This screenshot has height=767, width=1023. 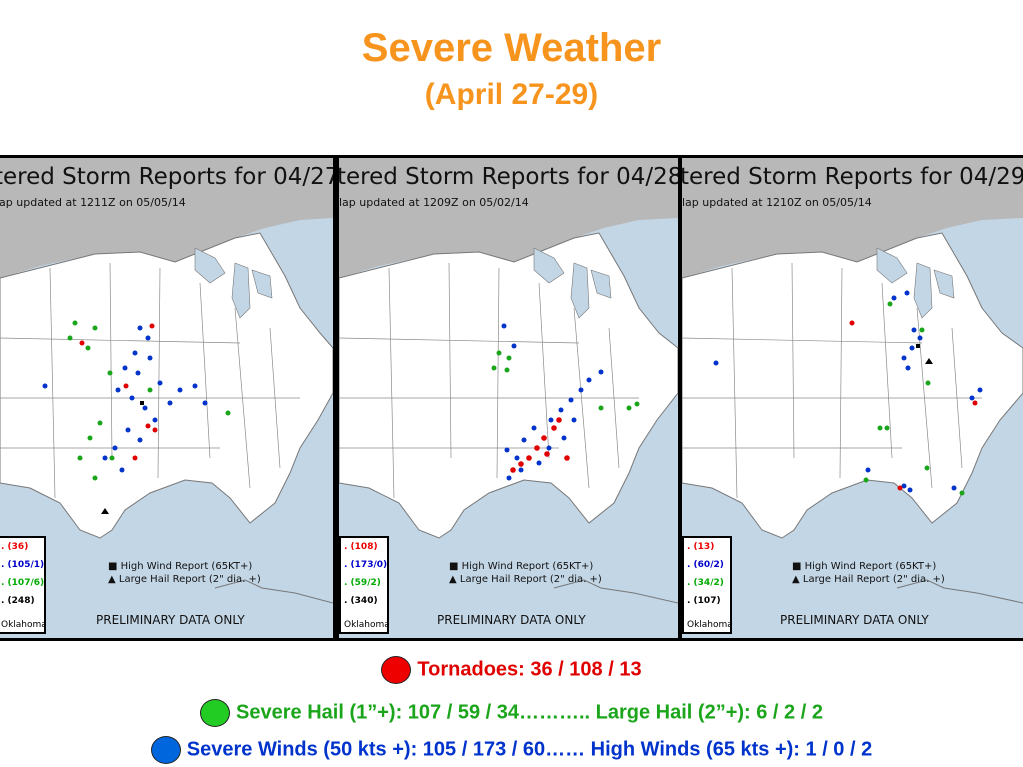 I want to click on tornado-count: . (108), so click(x=361, y=547).